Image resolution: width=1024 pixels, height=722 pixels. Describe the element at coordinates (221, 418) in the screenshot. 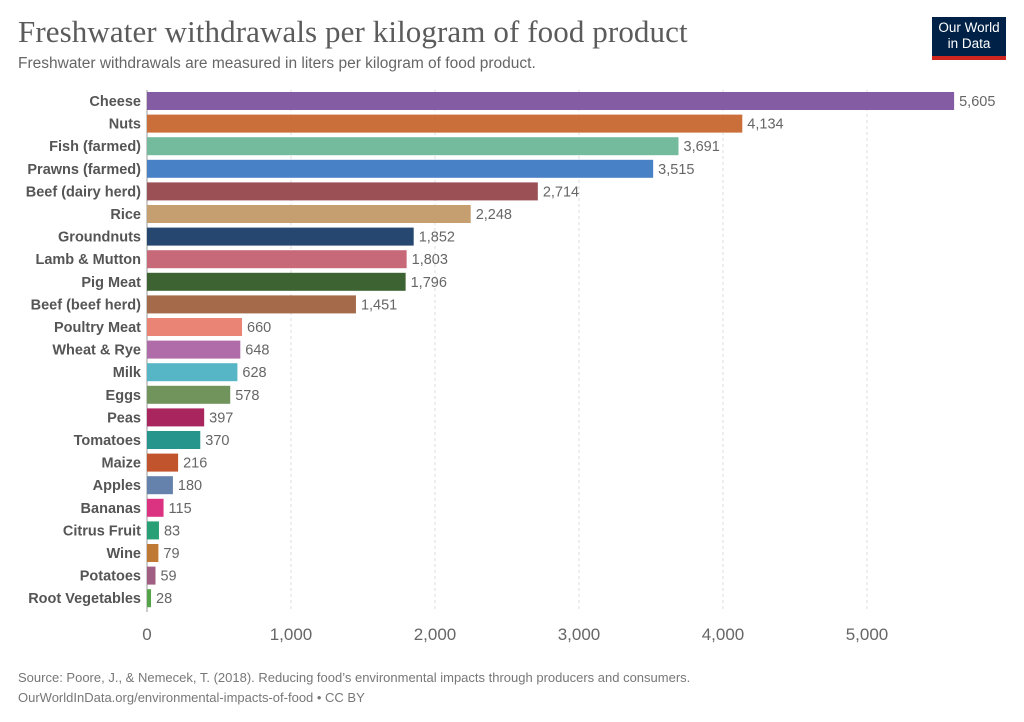

I see `value-label: 397` at that location.